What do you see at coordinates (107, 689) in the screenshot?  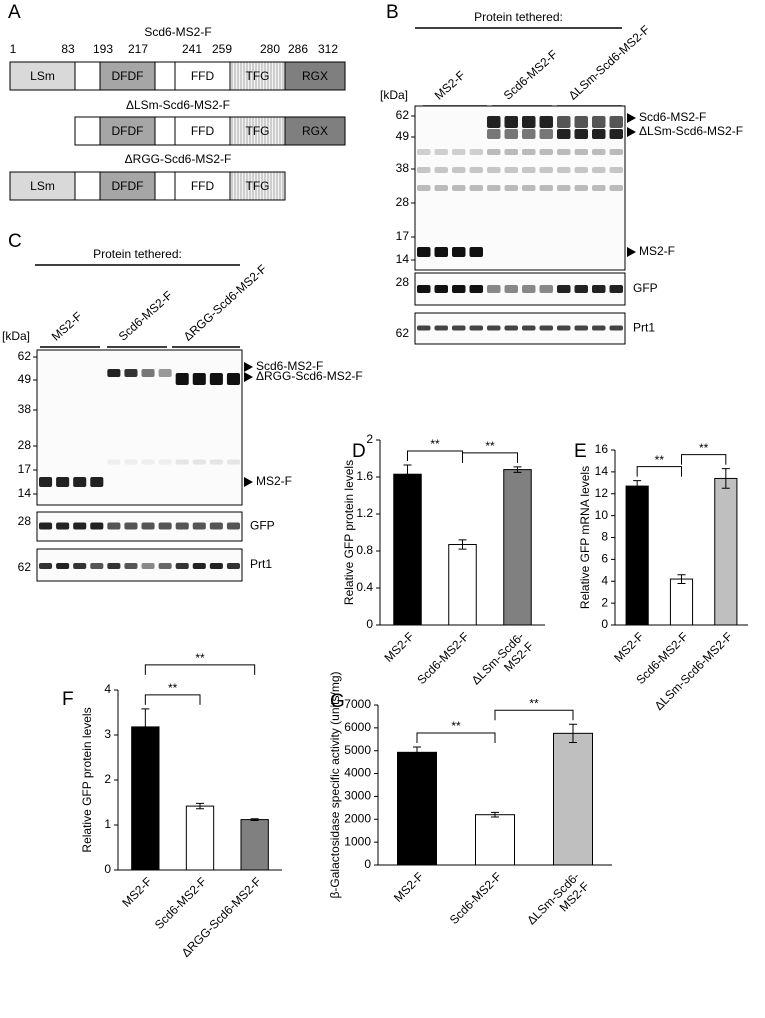 I see `y-tick-label: 4` at bounding box center [107, 689].